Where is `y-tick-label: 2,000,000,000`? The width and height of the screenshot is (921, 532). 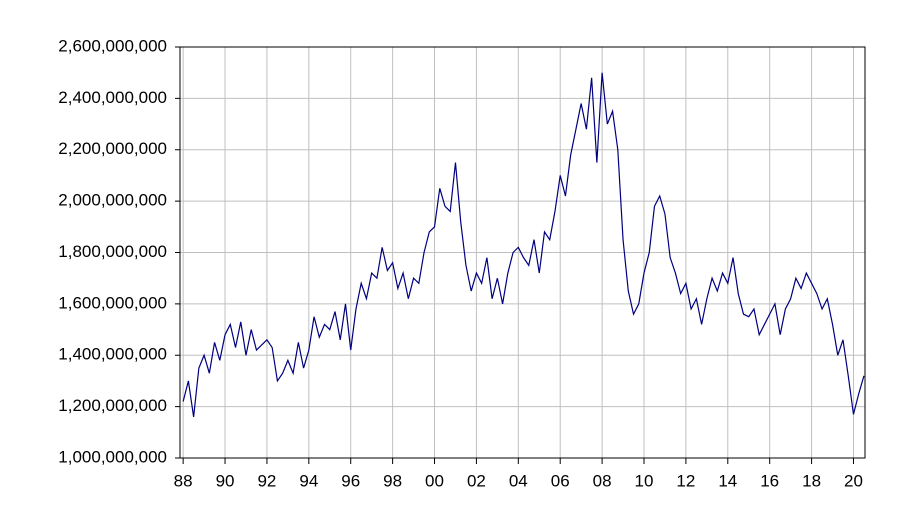 y-tick-label: 2,000,000,000 is located at coordinates (112, 200).